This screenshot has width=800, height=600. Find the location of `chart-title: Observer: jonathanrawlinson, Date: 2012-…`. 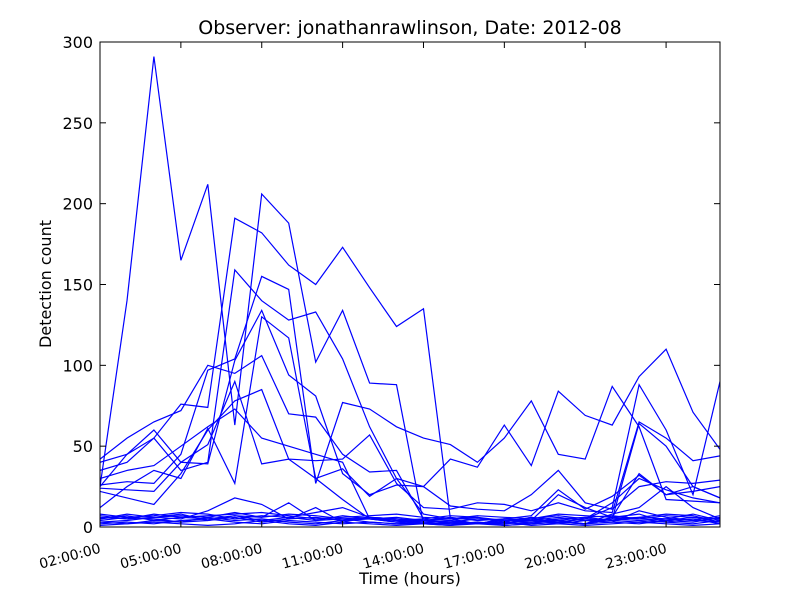

chart-title: Observer: jonathanrawlinson, Date: 2012-… is located at coordinates (410, 28).